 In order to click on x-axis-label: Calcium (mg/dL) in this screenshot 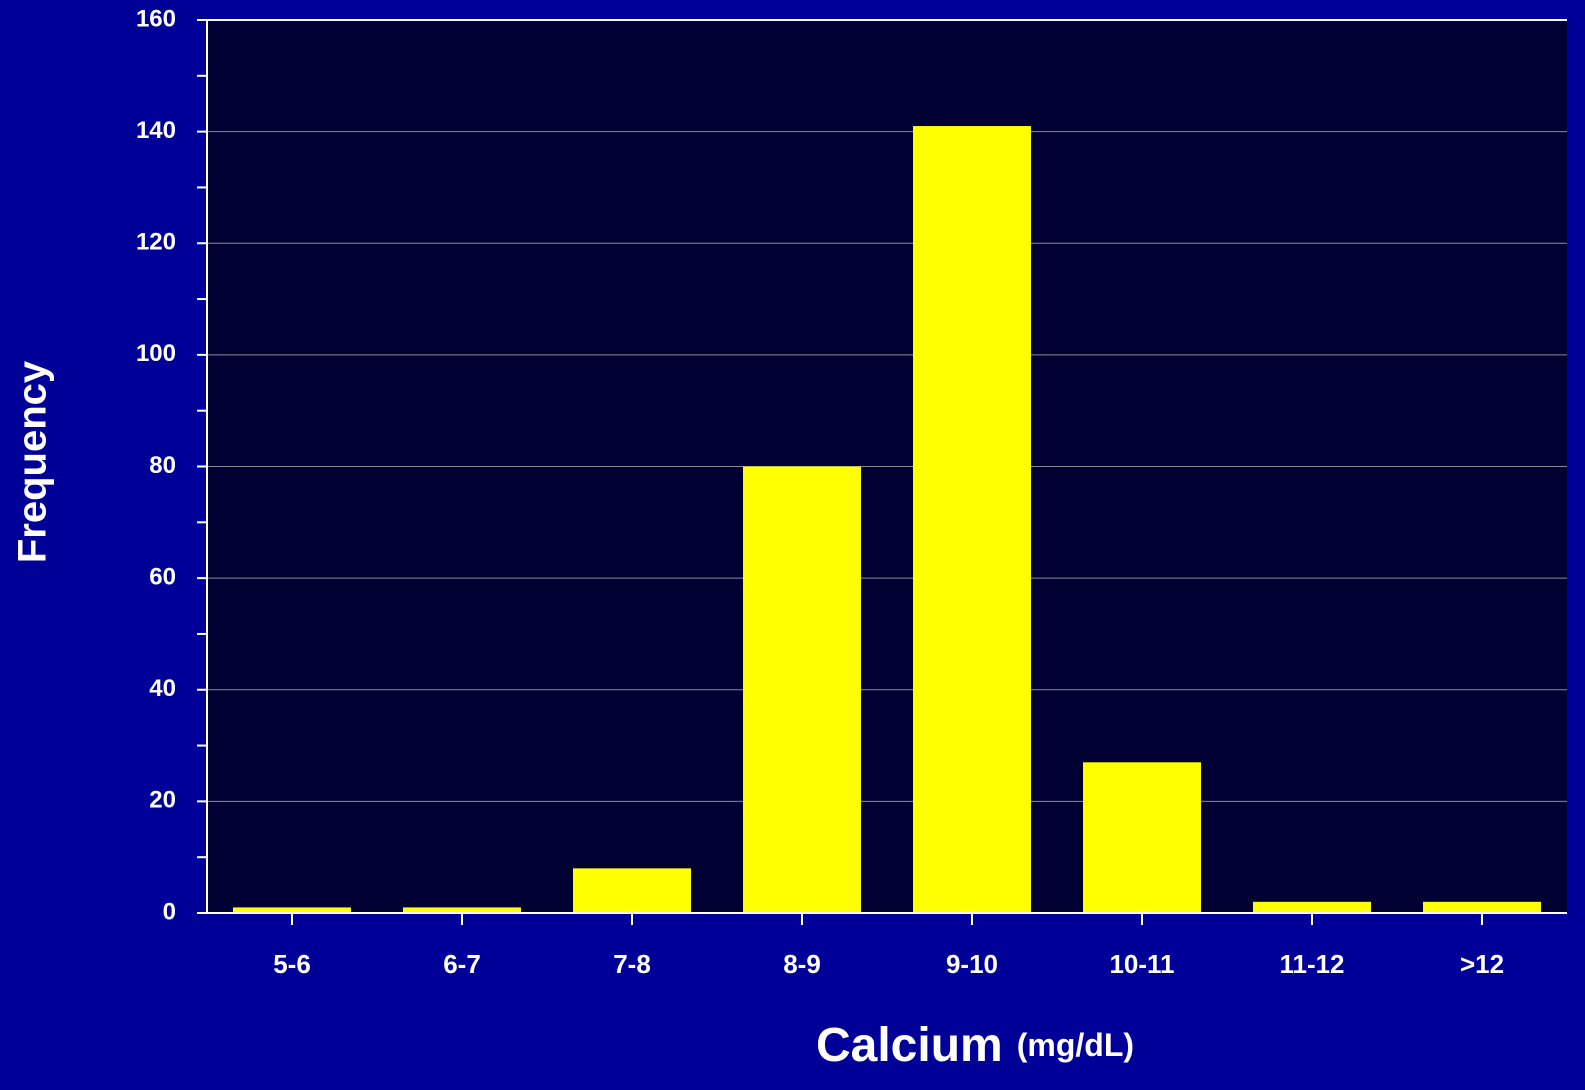, I will do `click(975, 1045)`.